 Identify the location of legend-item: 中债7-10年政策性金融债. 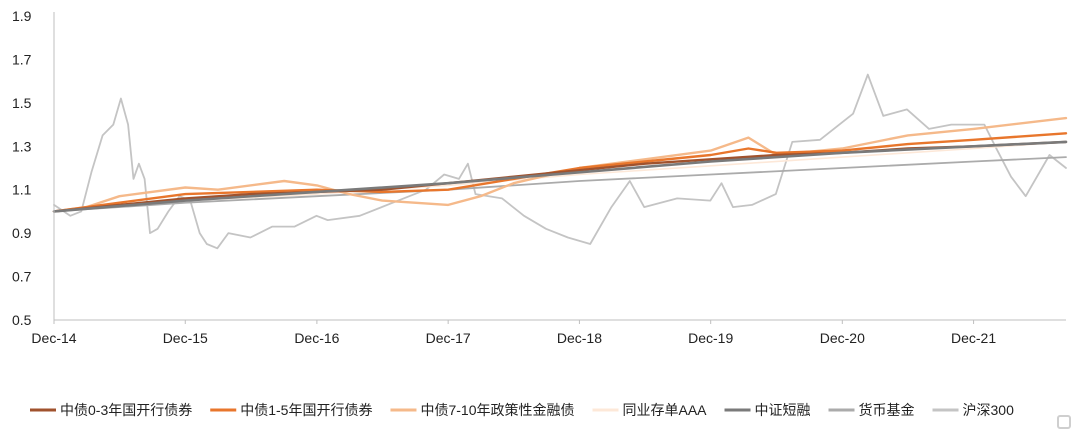
(482, 410).